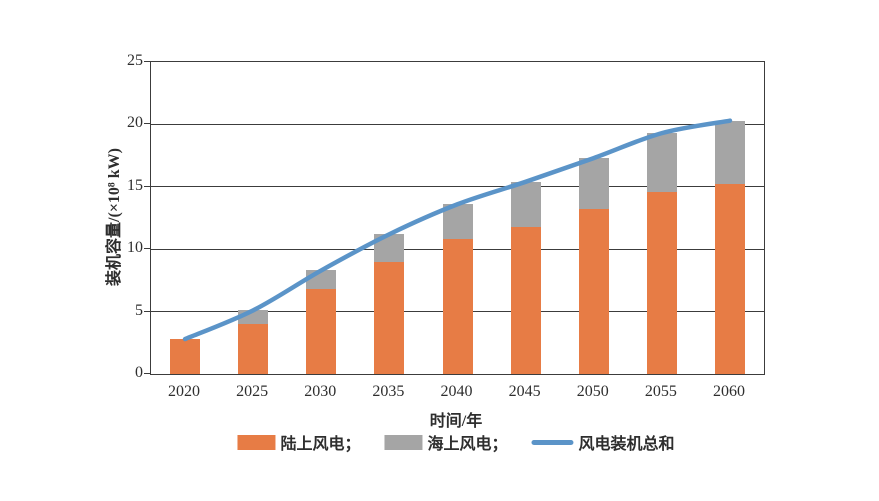 The width and height of the screenshot is (879, 501). Describe the element at coordinates (552, 442) in the screenshot. I see `total-line-swatch-icon` at that location.